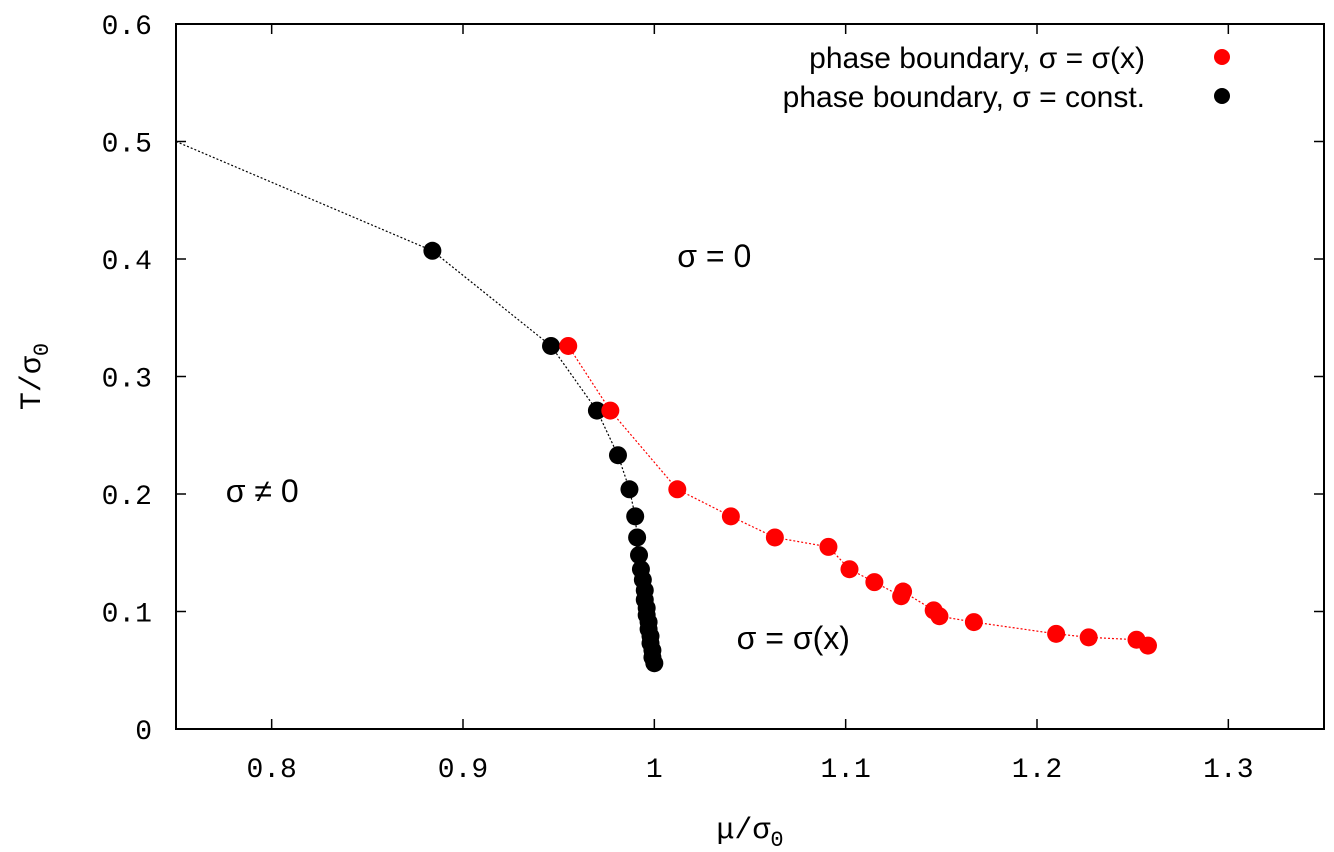 This screenshot has height=852, width=1334. What do you see at coordinates (143, 732) in the screenshot?
I see `y-tick-label: 0` at bounding box center [143, 732].